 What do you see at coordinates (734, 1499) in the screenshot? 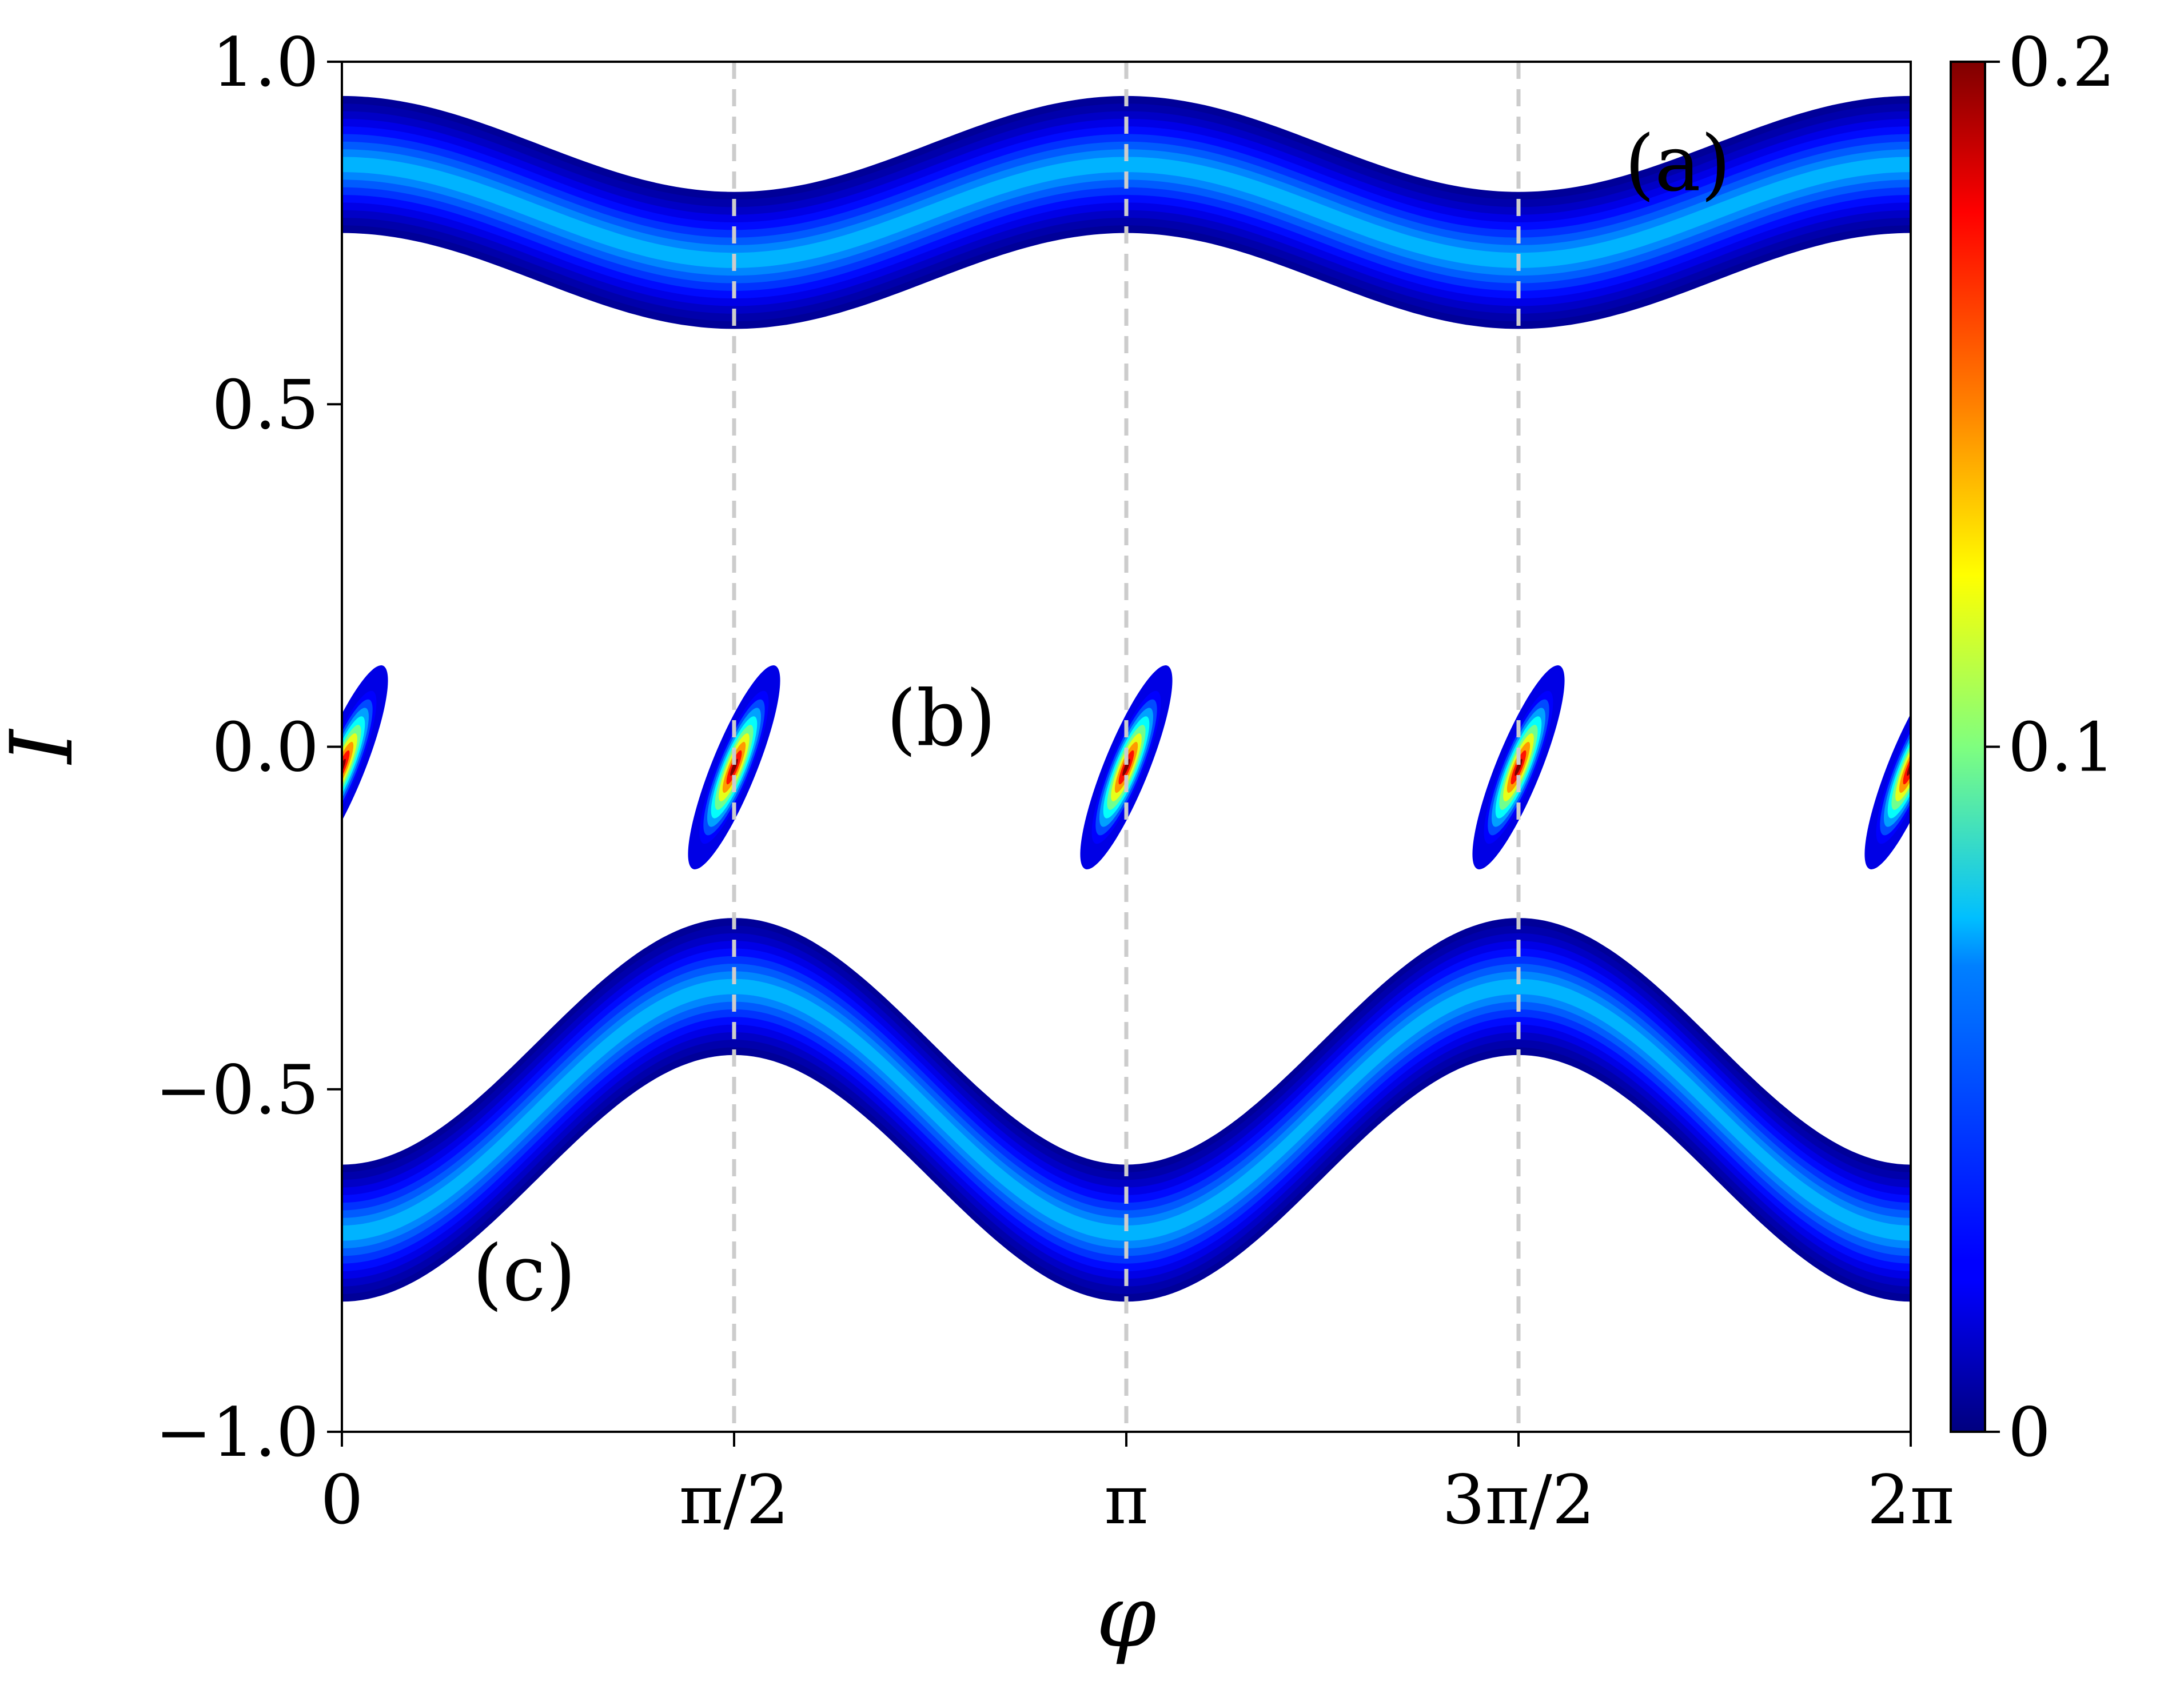
I see `x-tick-label-1: π/2` at bounding box center [734, 1499].